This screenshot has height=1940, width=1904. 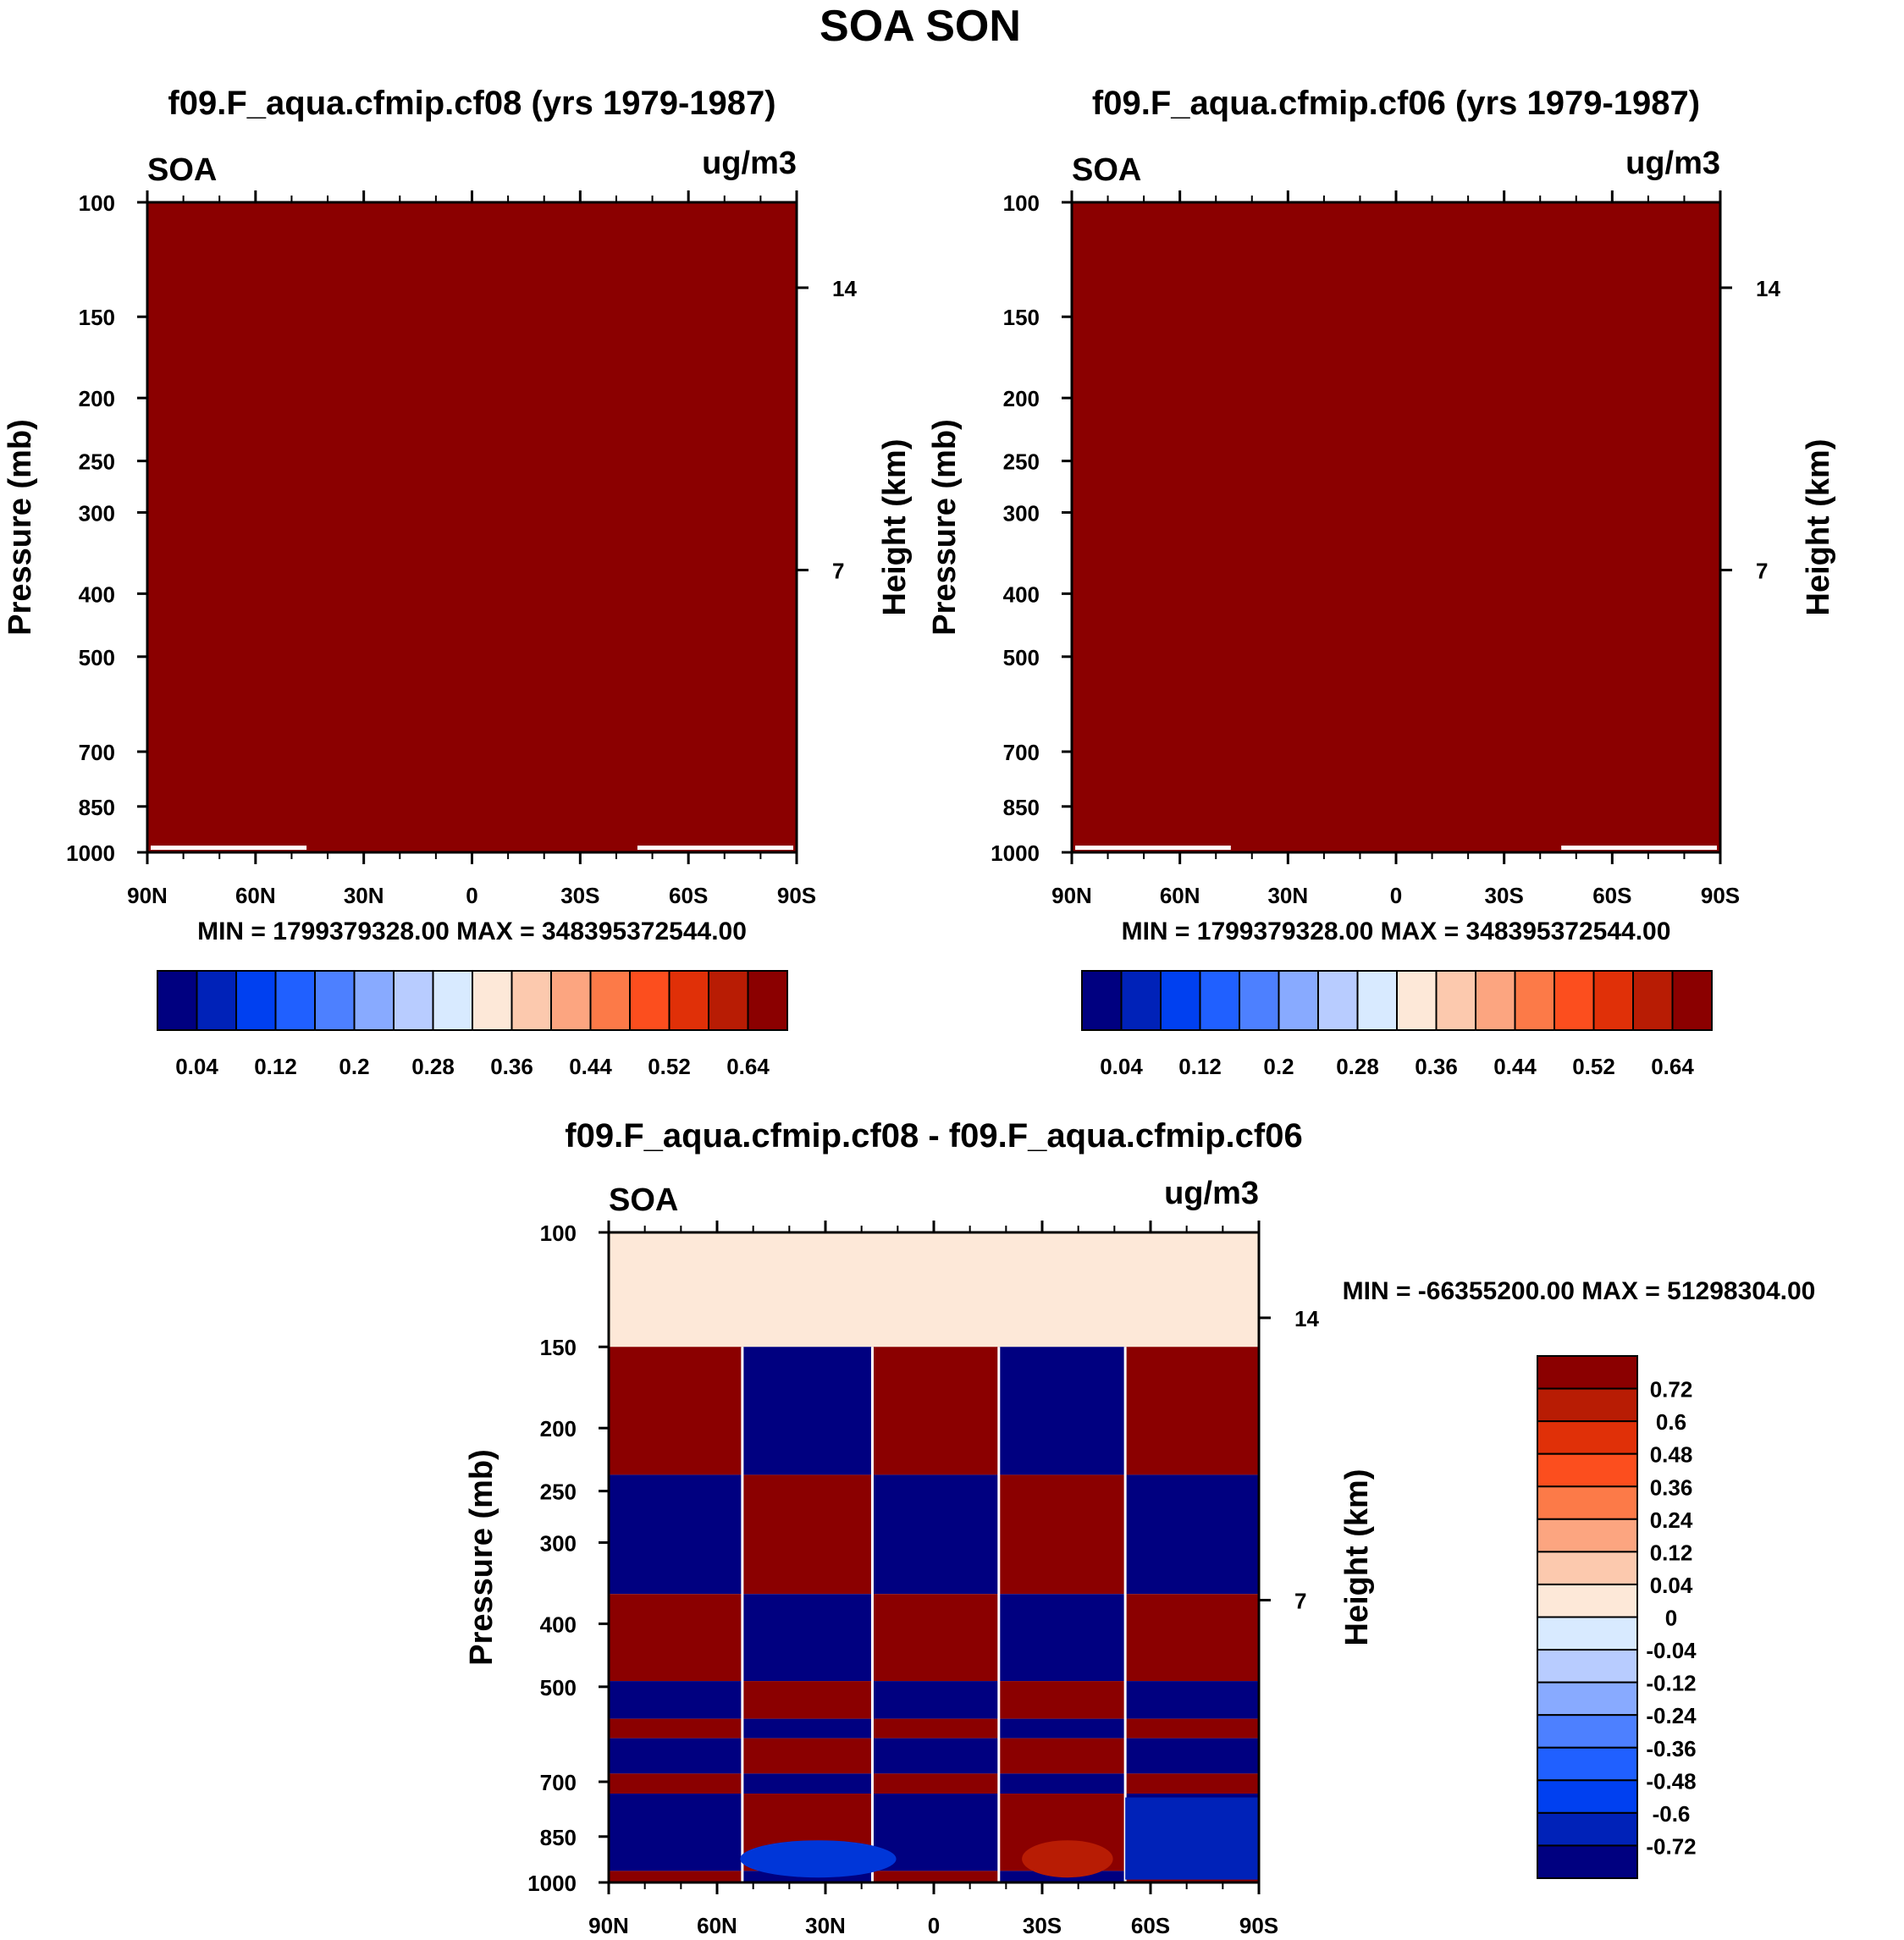 I want to click on colorbar-label: -0.12, so click(x=1671, y=1683).